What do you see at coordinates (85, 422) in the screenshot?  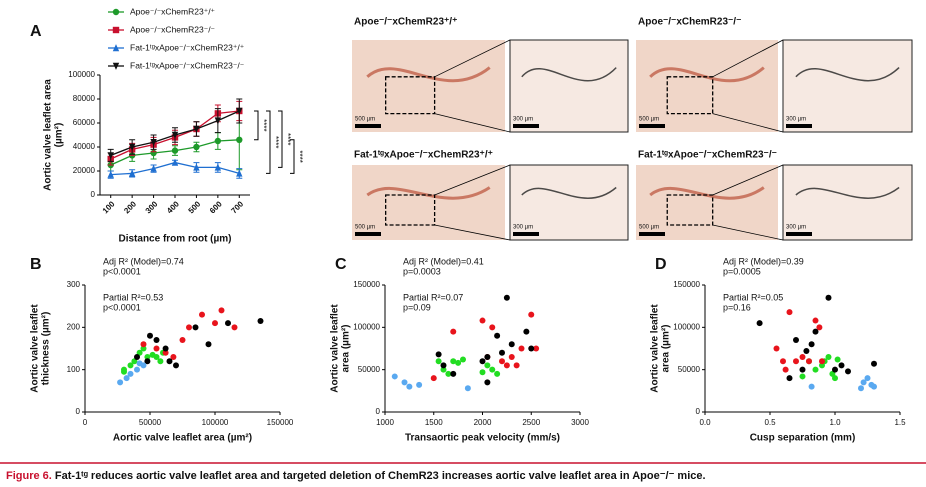 I see `x-tick-label: 0` at bounding box center [85, 422].